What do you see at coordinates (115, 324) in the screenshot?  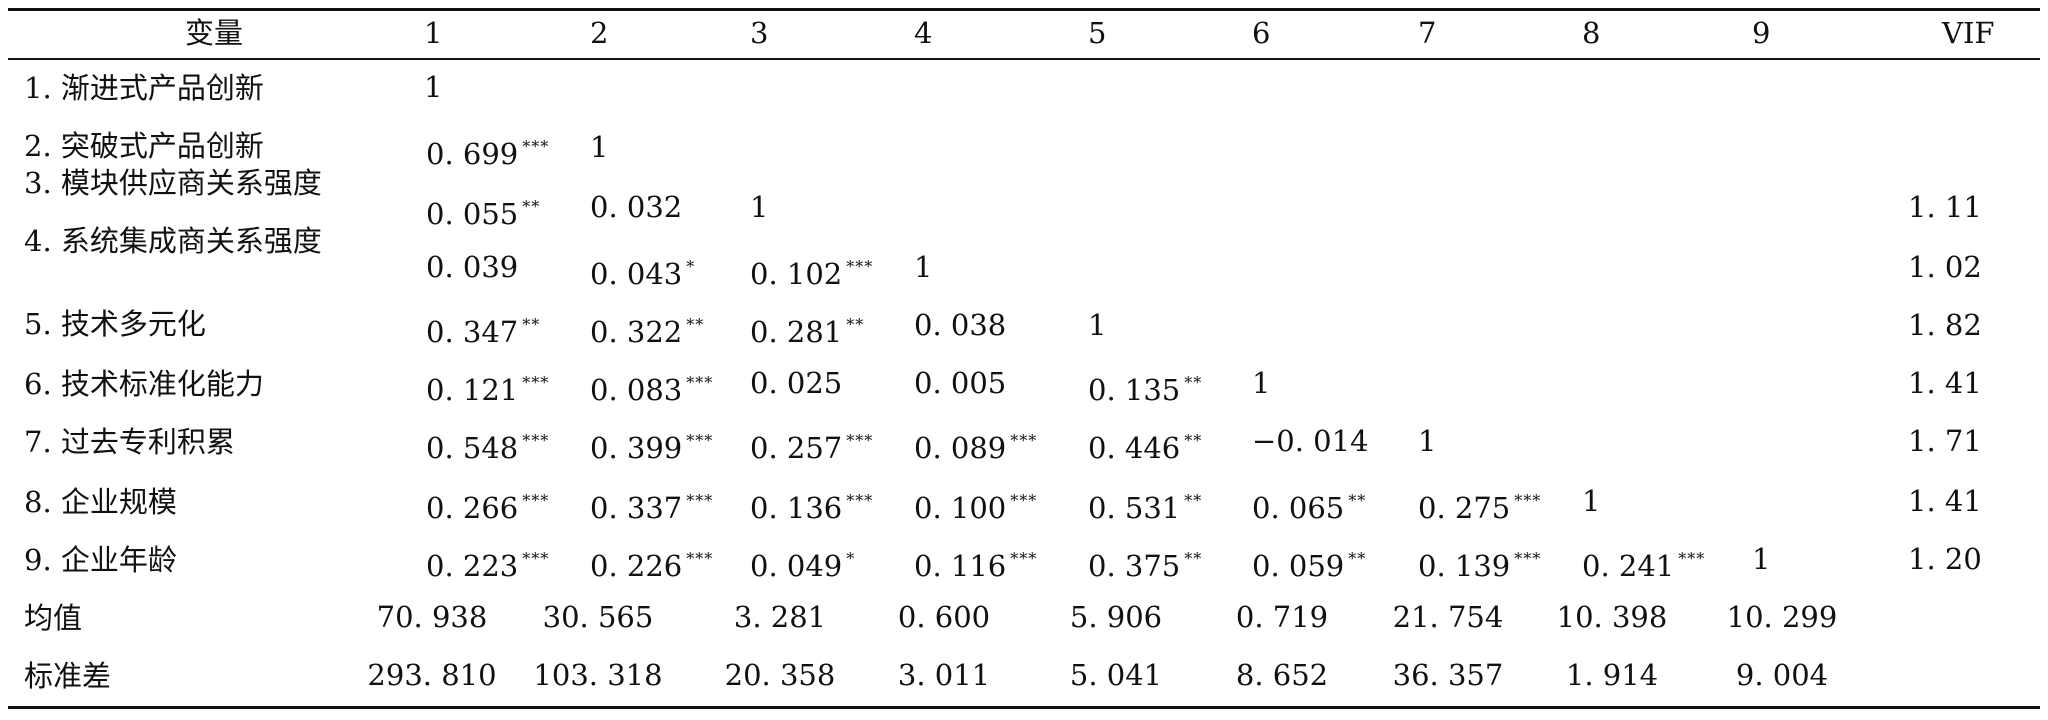 I see `row-label: 5. 技术多元化` at bounding box center [115, 324].